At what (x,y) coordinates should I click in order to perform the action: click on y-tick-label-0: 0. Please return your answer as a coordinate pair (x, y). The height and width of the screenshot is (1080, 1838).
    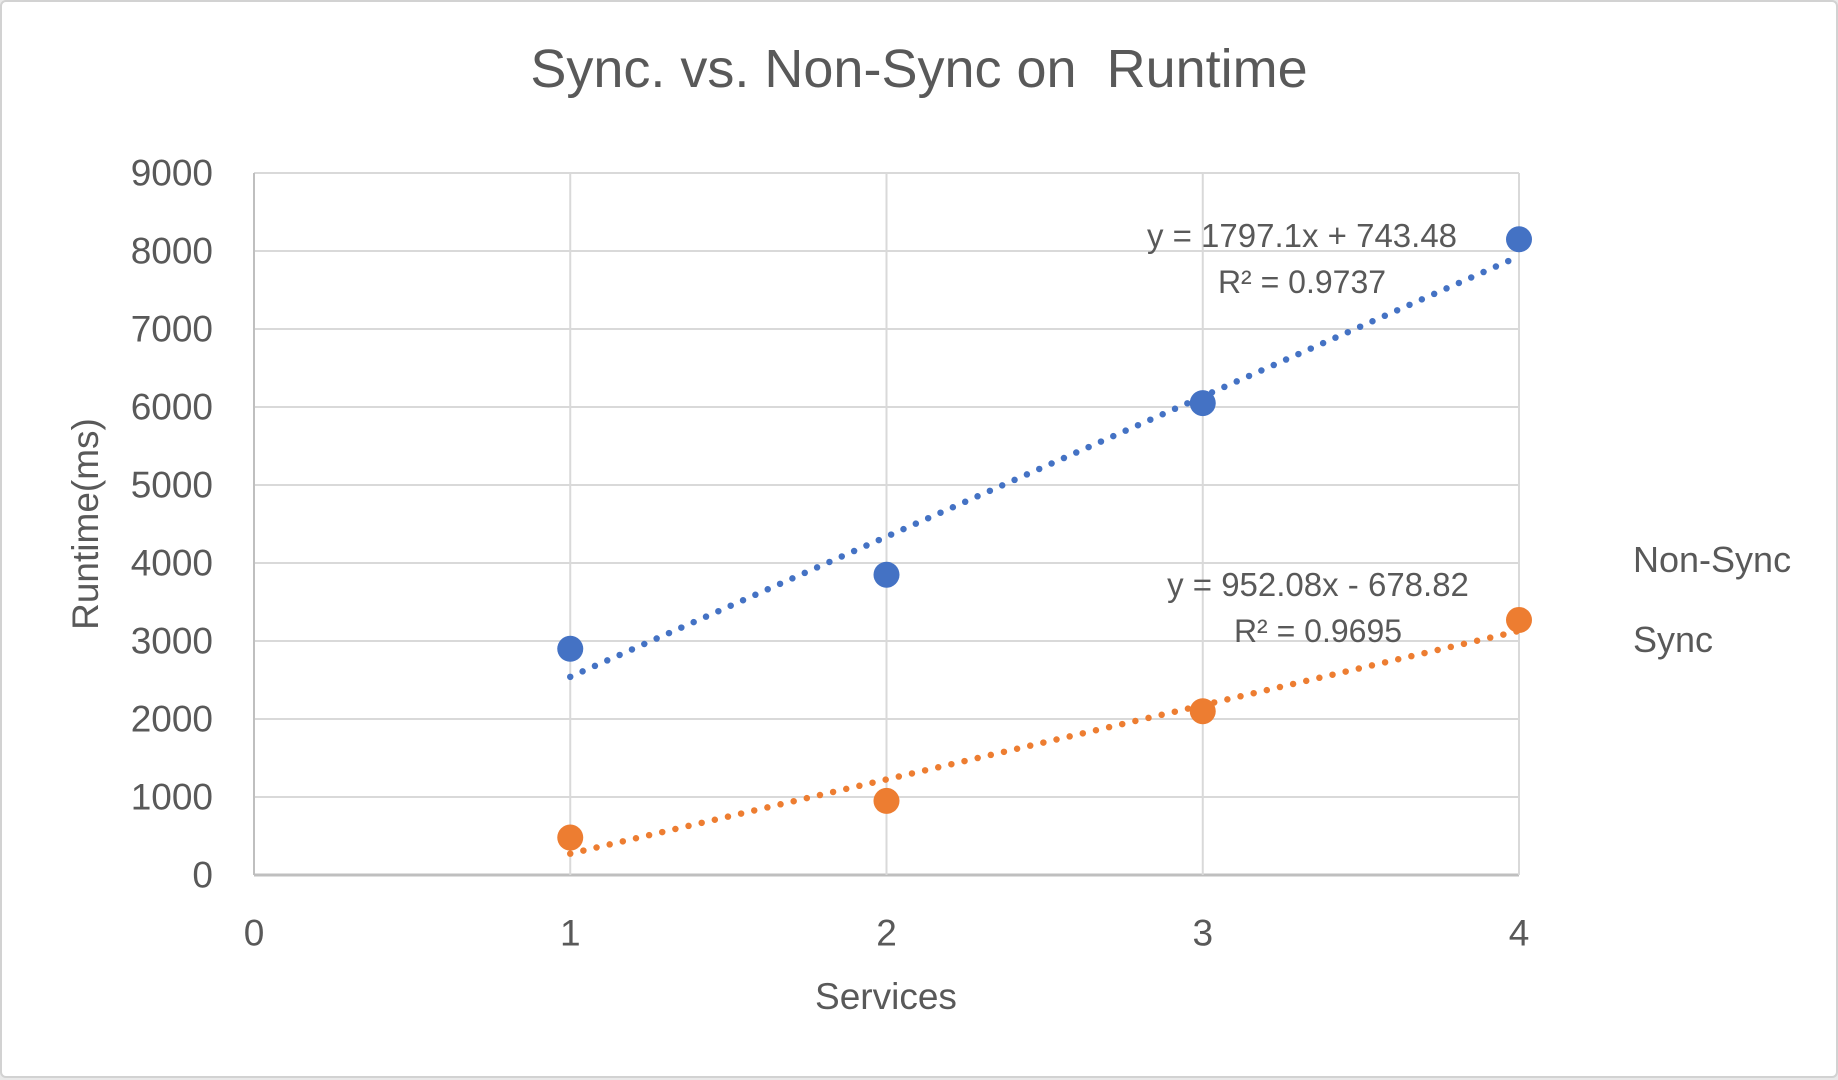
    Looking at the image, I should click on (202, 875).